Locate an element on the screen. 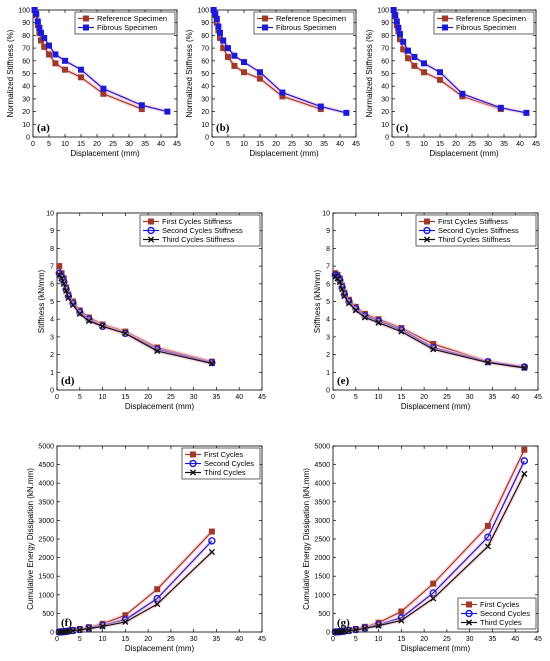 This screenshot has width=550, height=661. x-tick-label: 35 is located at coordinates (504, 144).